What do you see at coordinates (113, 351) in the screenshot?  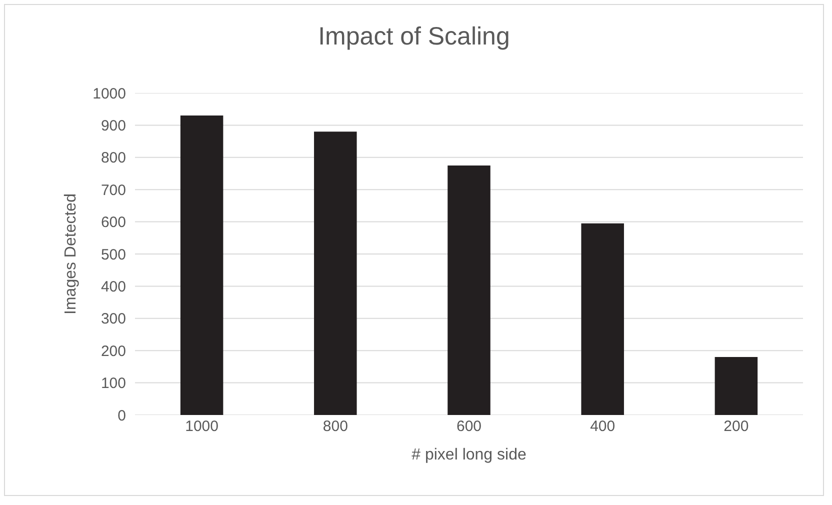 I see `y-tick-label: 200` at bounding box center [113, 351].